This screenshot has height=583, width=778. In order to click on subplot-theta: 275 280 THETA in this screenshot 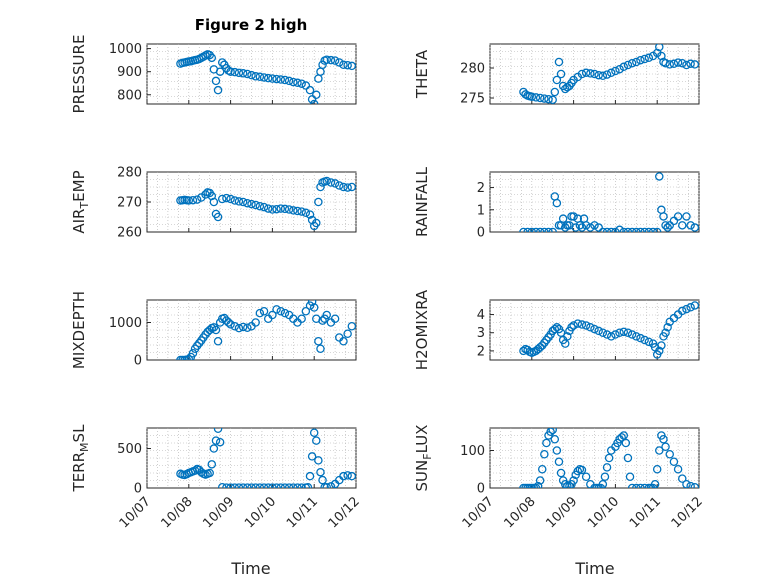, I will do `click(556, 75)`.